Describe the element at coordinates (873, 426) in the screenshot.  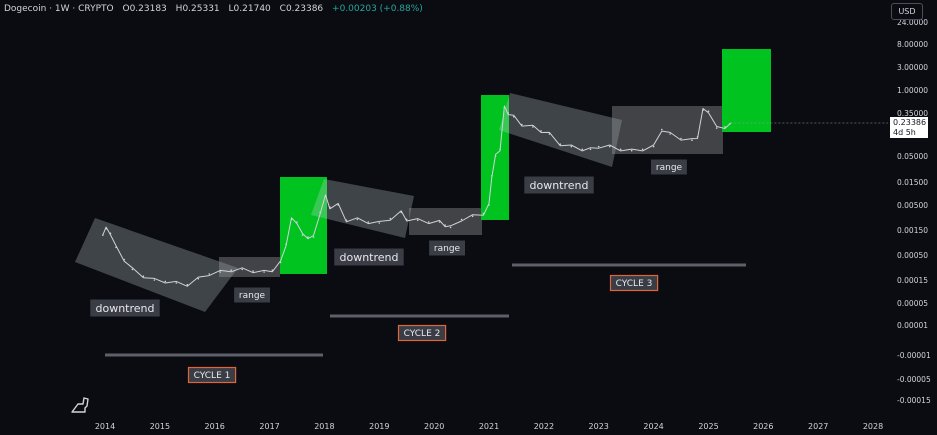
I see `x-axis-tick: 2028` at that location.